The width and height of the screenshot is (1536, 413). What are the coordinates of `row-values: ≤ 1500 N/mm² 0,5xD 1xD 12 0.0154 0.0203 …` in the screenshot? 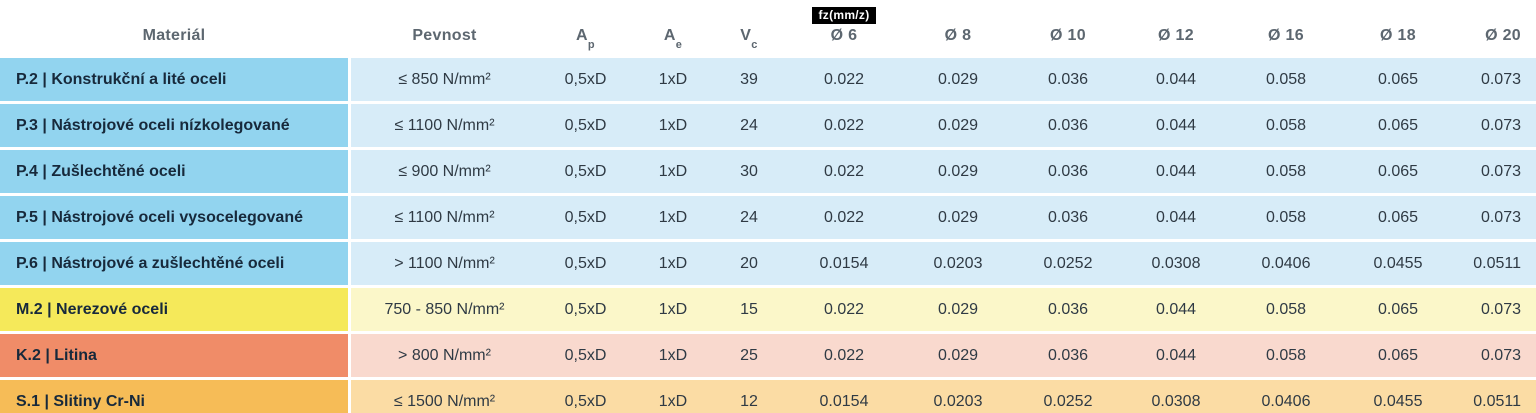 It's located at (943, 396).